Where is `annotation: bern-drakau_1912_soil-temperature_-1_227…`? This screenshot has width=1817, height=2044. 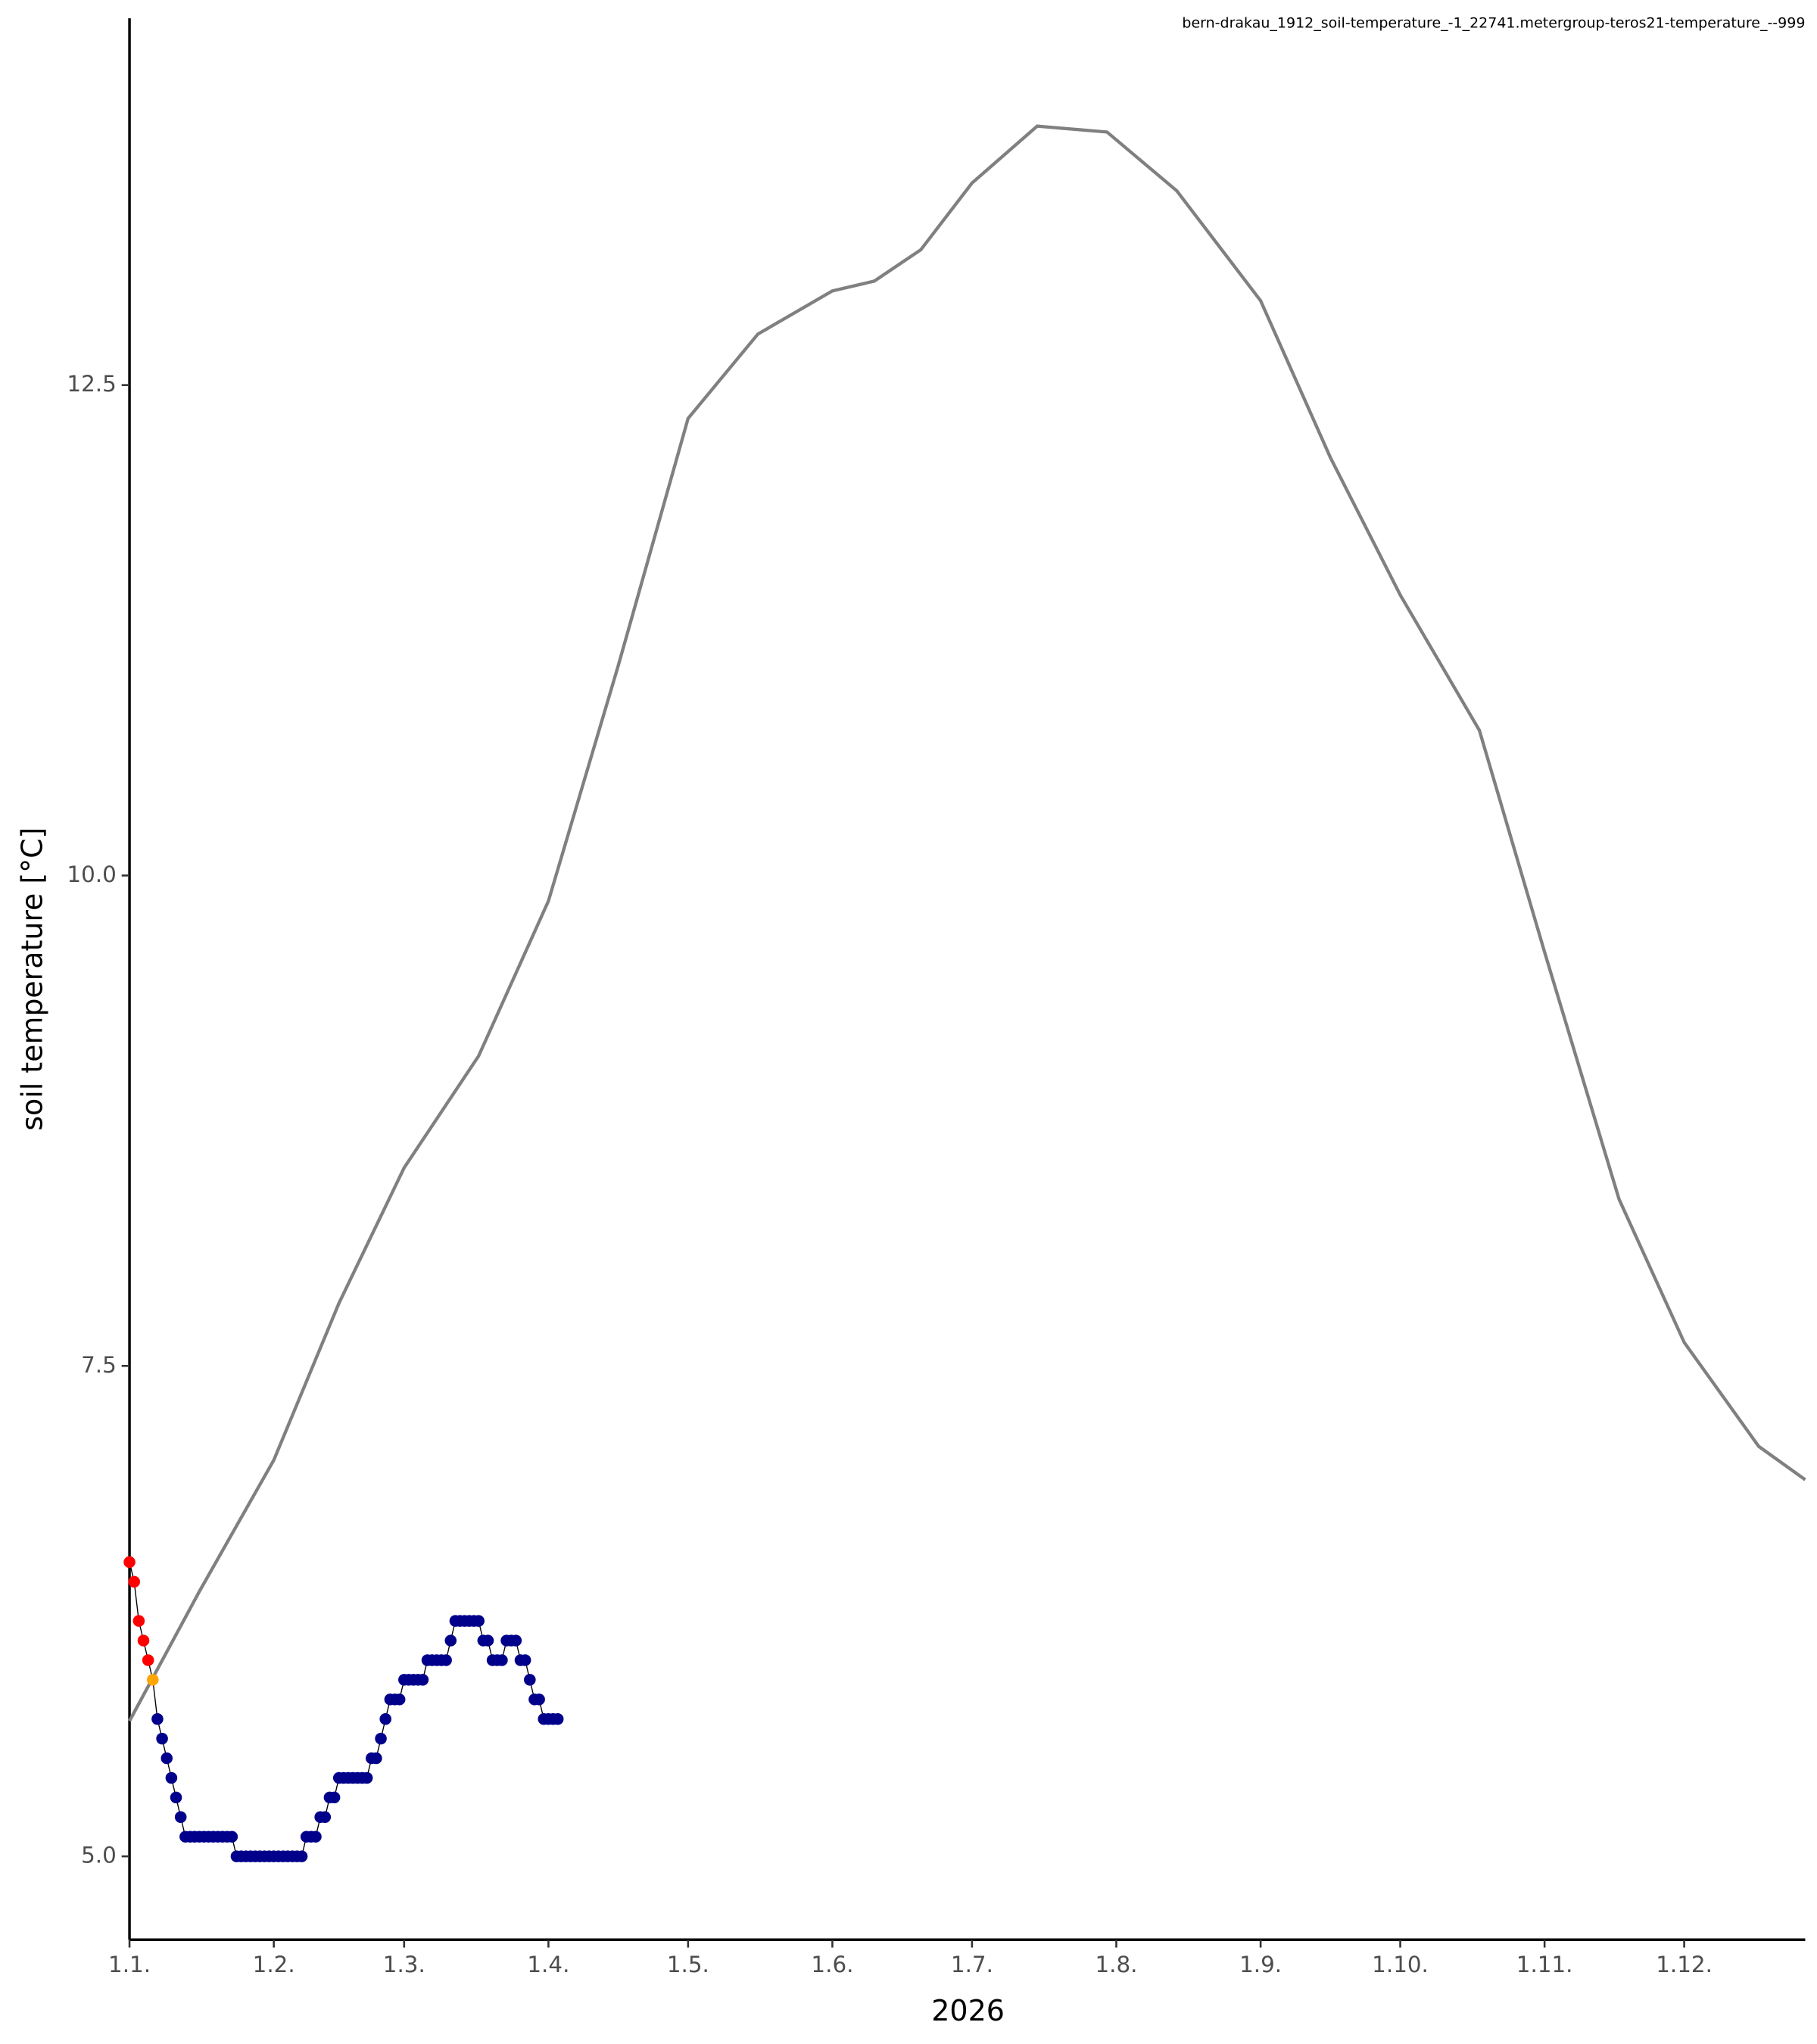 annotation: bern-drakau_1912_soil-temperature_-1_227… is located at coordinates (1493, 23).